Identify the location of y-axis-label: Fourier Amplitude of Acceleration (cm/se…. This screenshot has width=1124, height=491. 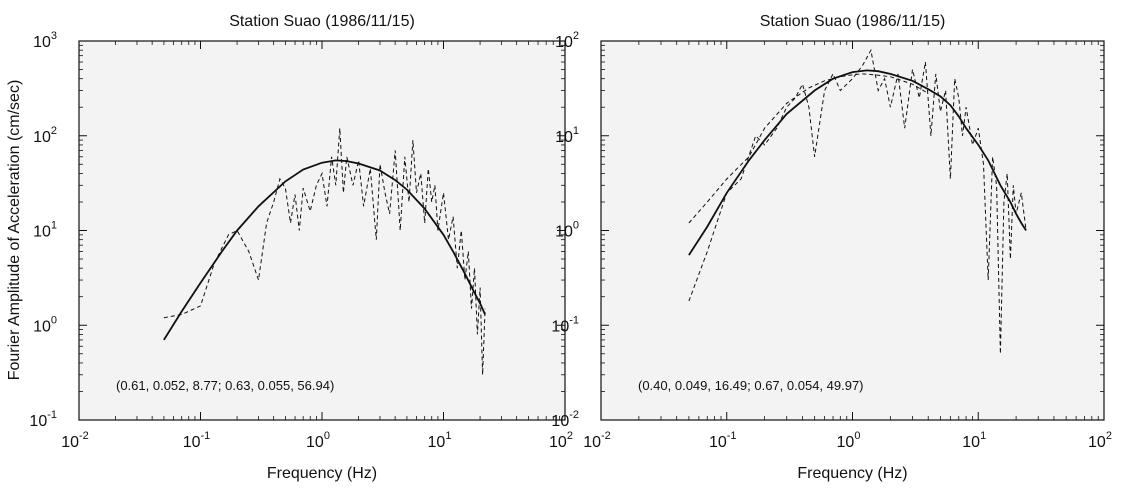
(14, 230).